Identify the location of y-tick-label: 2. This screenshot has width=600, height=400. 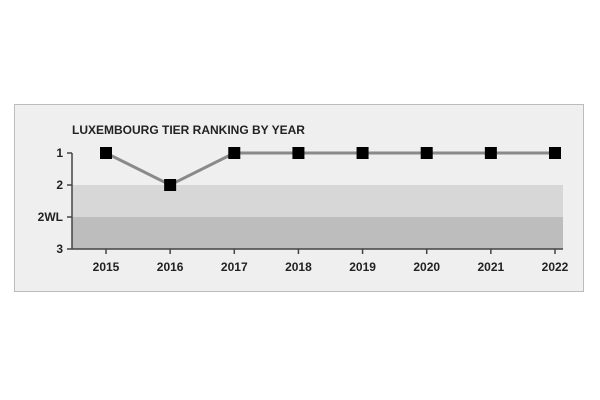
(59, 185).